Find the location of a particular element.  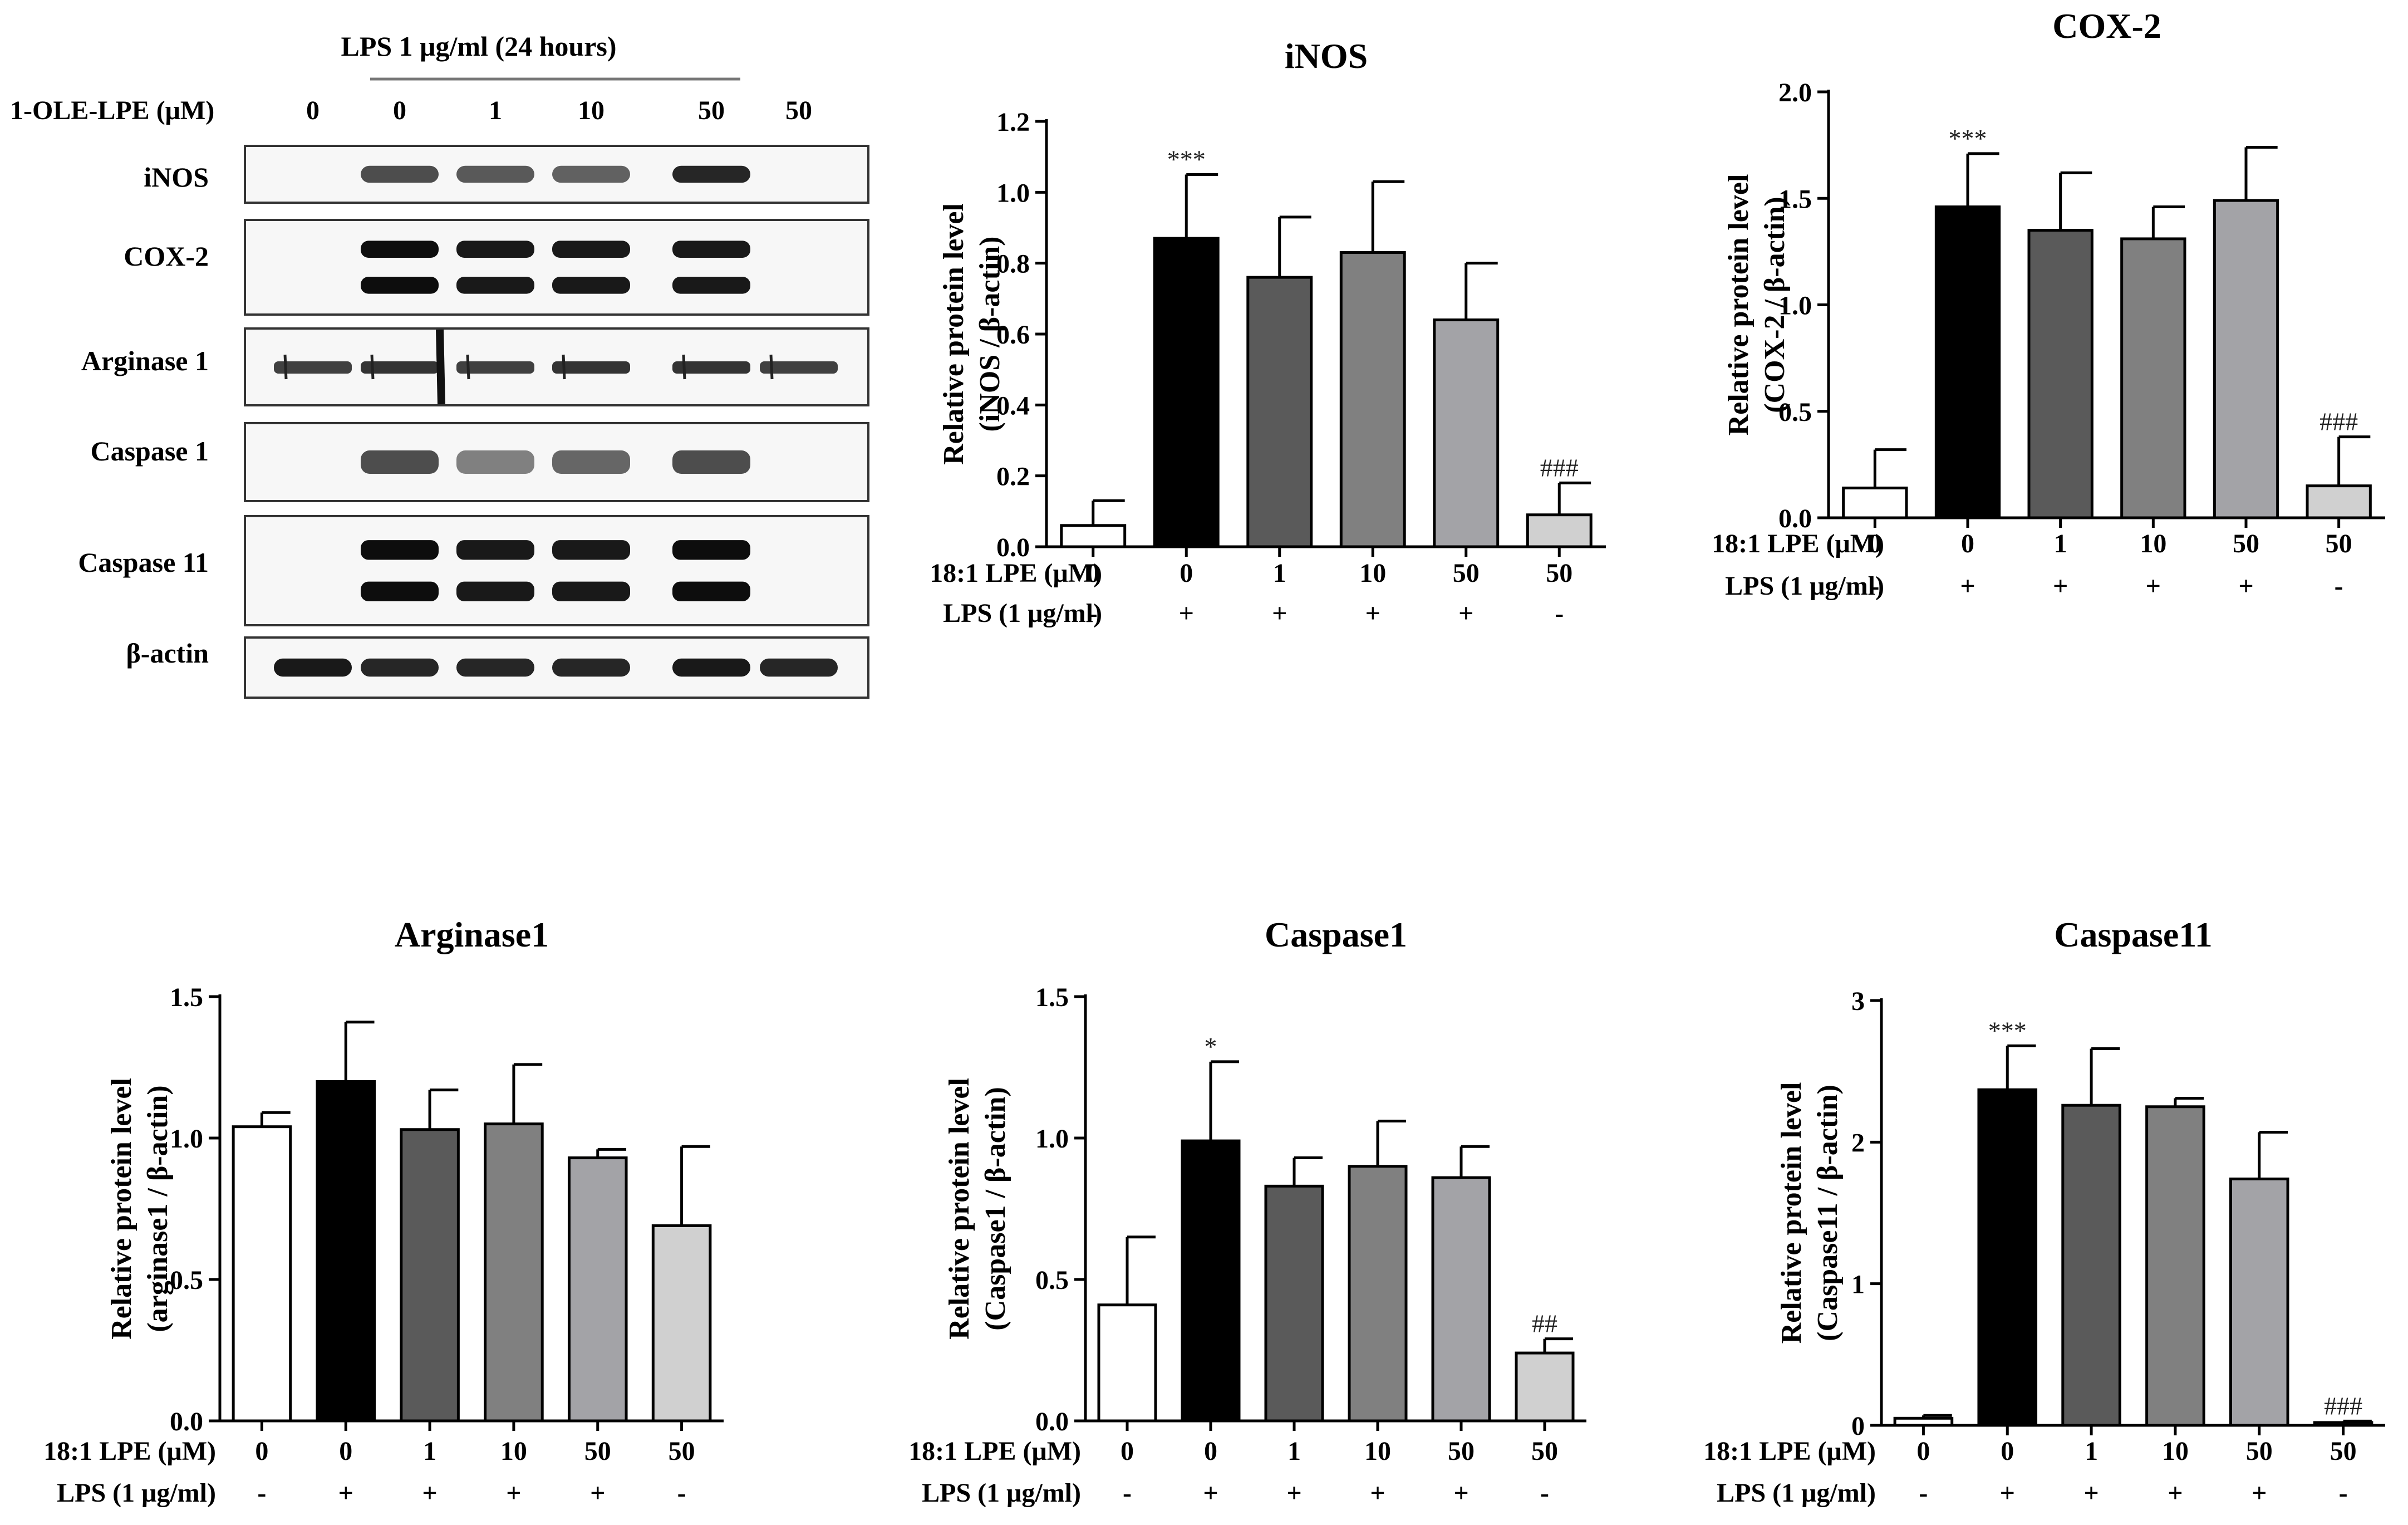

significance-annotation: * is located at coordinates (1211, 1047).